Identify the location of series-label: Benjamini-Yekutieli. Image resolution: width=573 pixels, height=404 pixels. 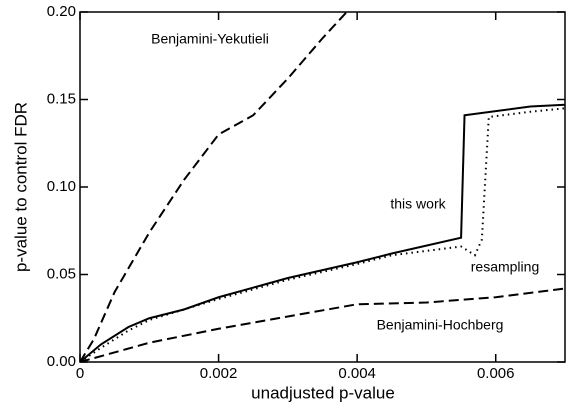
(210, 39).